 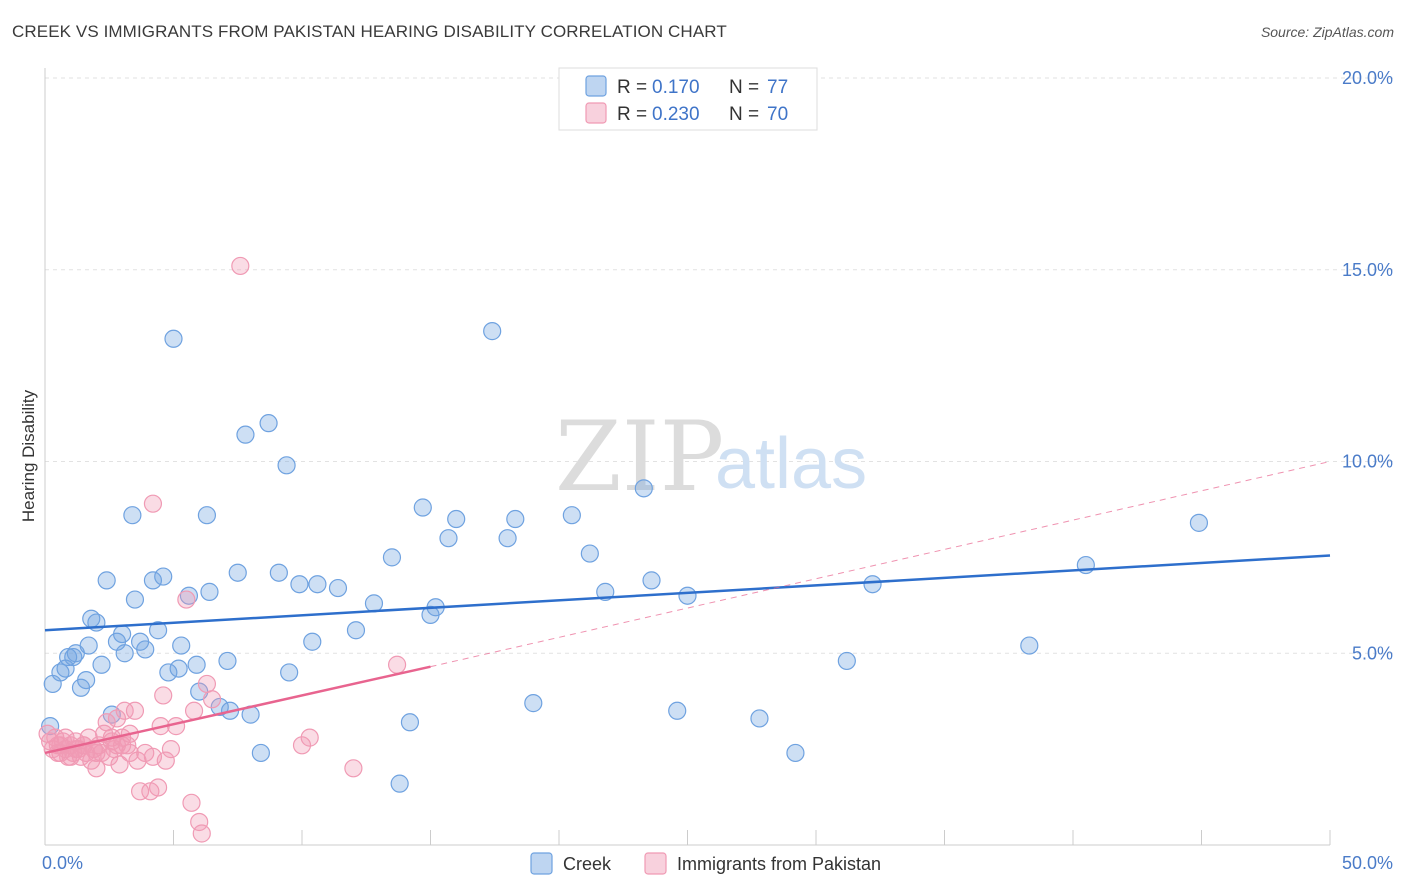 I want to click on y-axis-label: Hearing Disability, so click(x=28, y=455).